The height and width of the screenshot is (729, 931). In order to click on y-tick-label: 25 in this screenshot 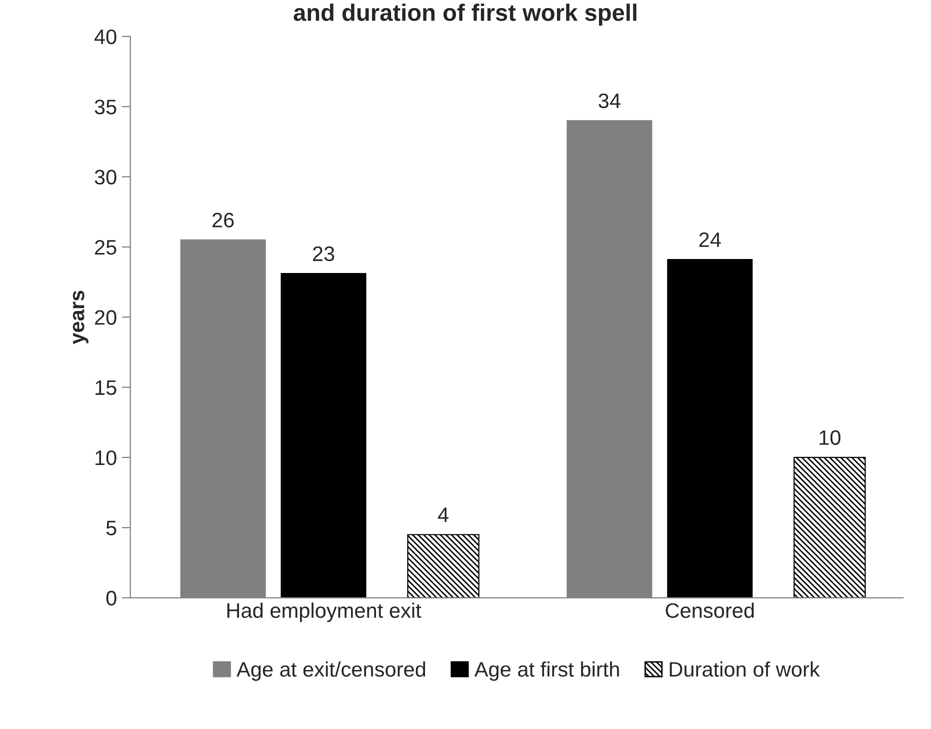, I will do `click(105, 247)`.